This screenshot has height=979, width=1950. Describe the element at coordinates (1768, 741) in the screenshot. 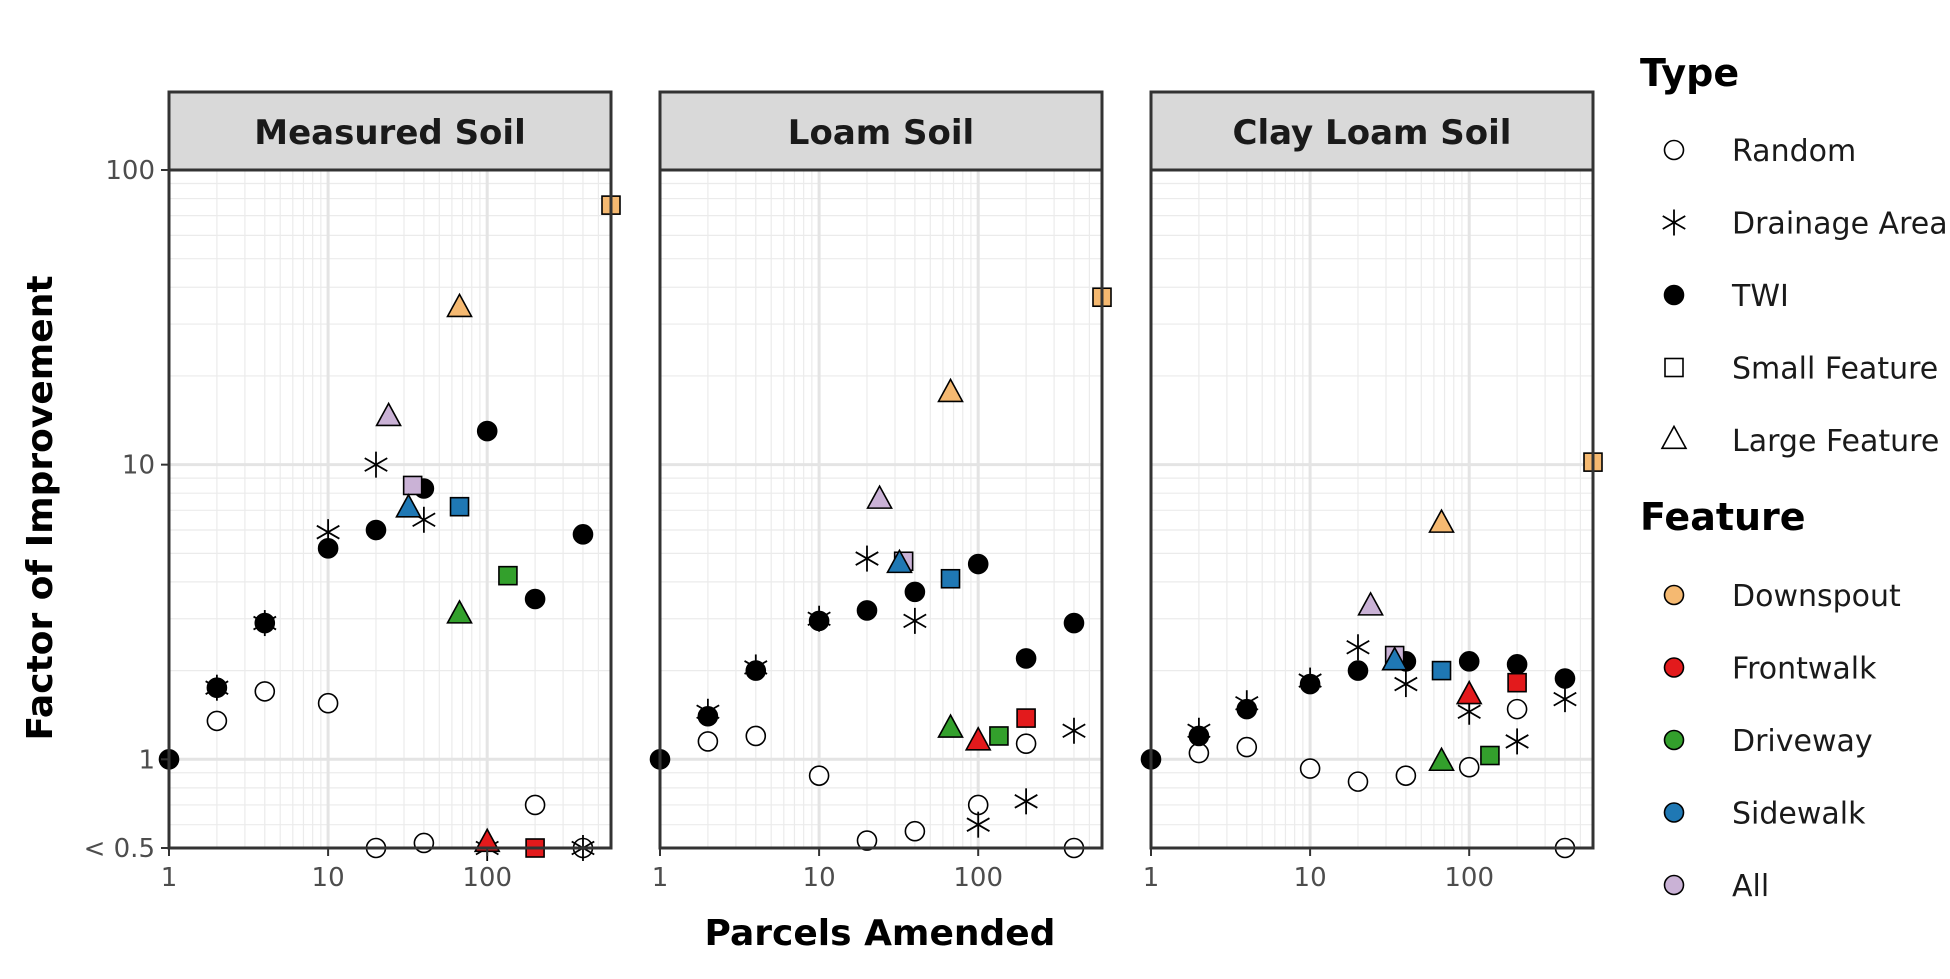

I see `legend-item-driveway: Driveway` at that location.